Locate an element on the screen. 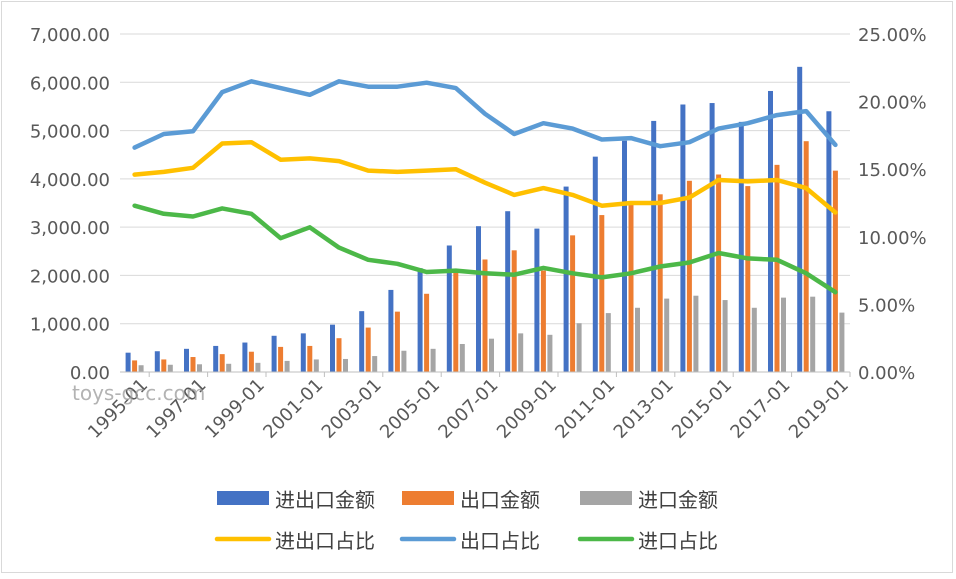  watermark-text: toys-gcc.com is located at coordinates (138, 393).